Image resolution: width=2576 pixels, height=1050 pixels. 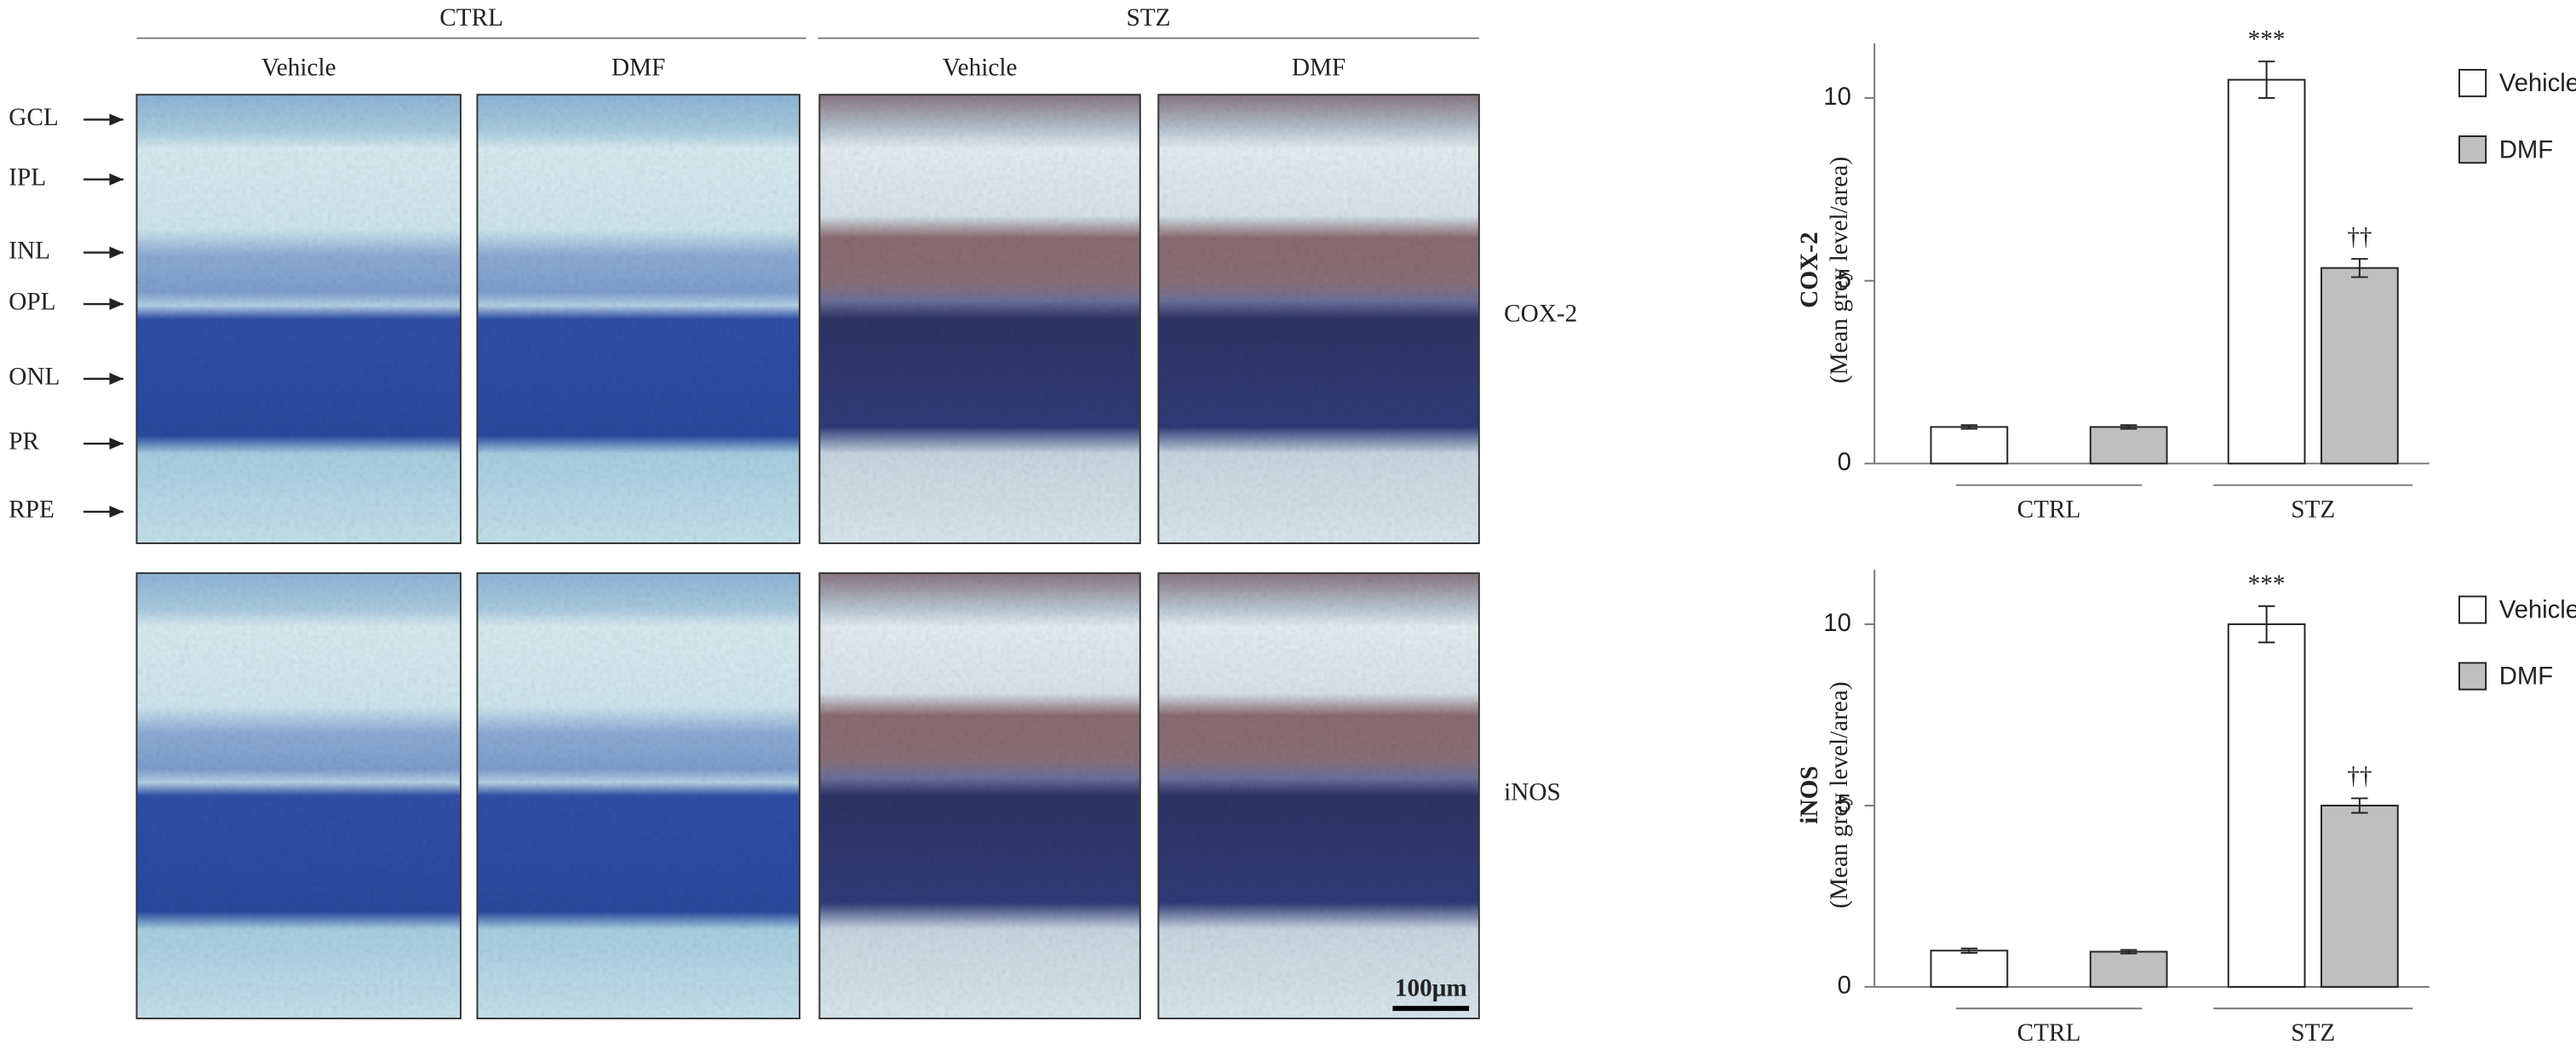 I want to click on row-label: COX-2, so click(x=1540, y=314).